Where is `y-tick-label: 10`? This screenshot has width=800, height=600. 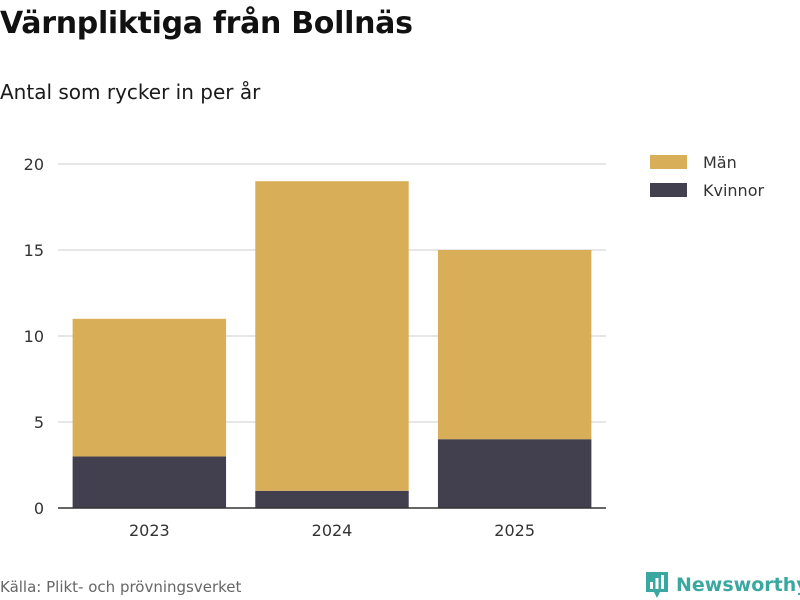 y-tick-label: 10 is located at coordinates (34, 336).